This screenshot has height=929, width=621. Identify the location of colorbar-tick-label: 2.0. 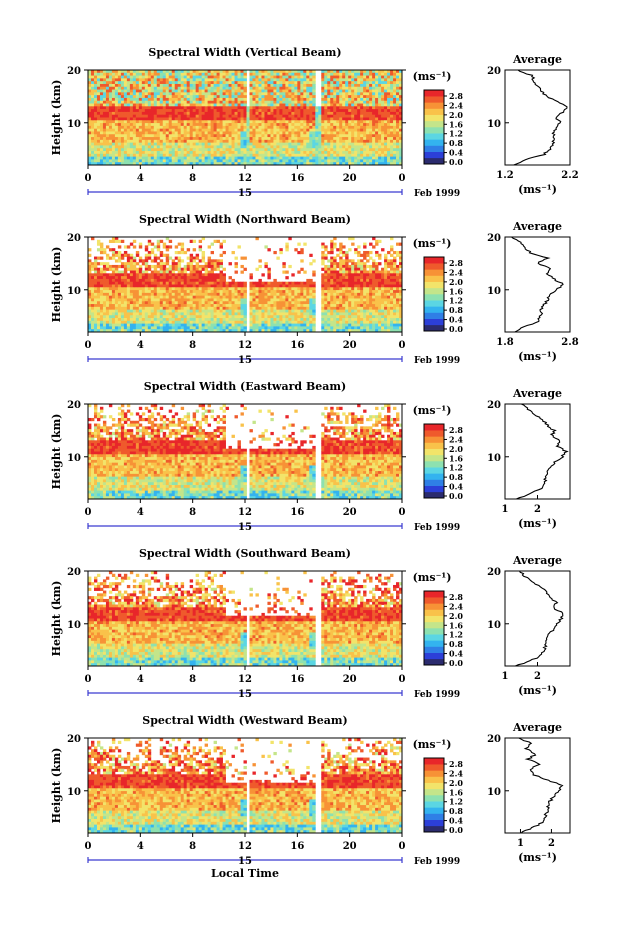
(456, 115).